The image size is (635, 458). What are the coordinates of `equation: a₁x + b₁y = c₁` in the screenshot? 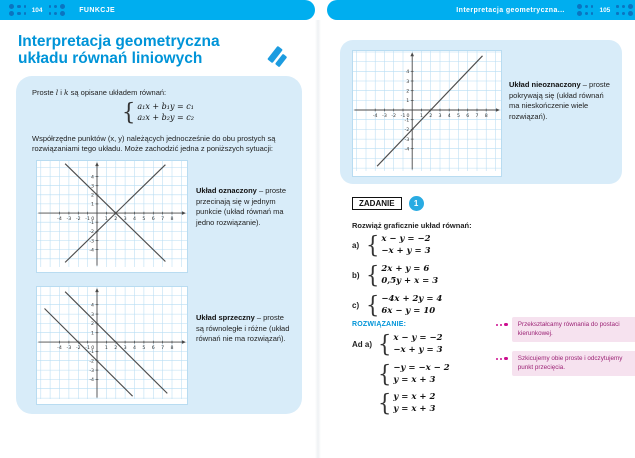 It's located at (165, 106).